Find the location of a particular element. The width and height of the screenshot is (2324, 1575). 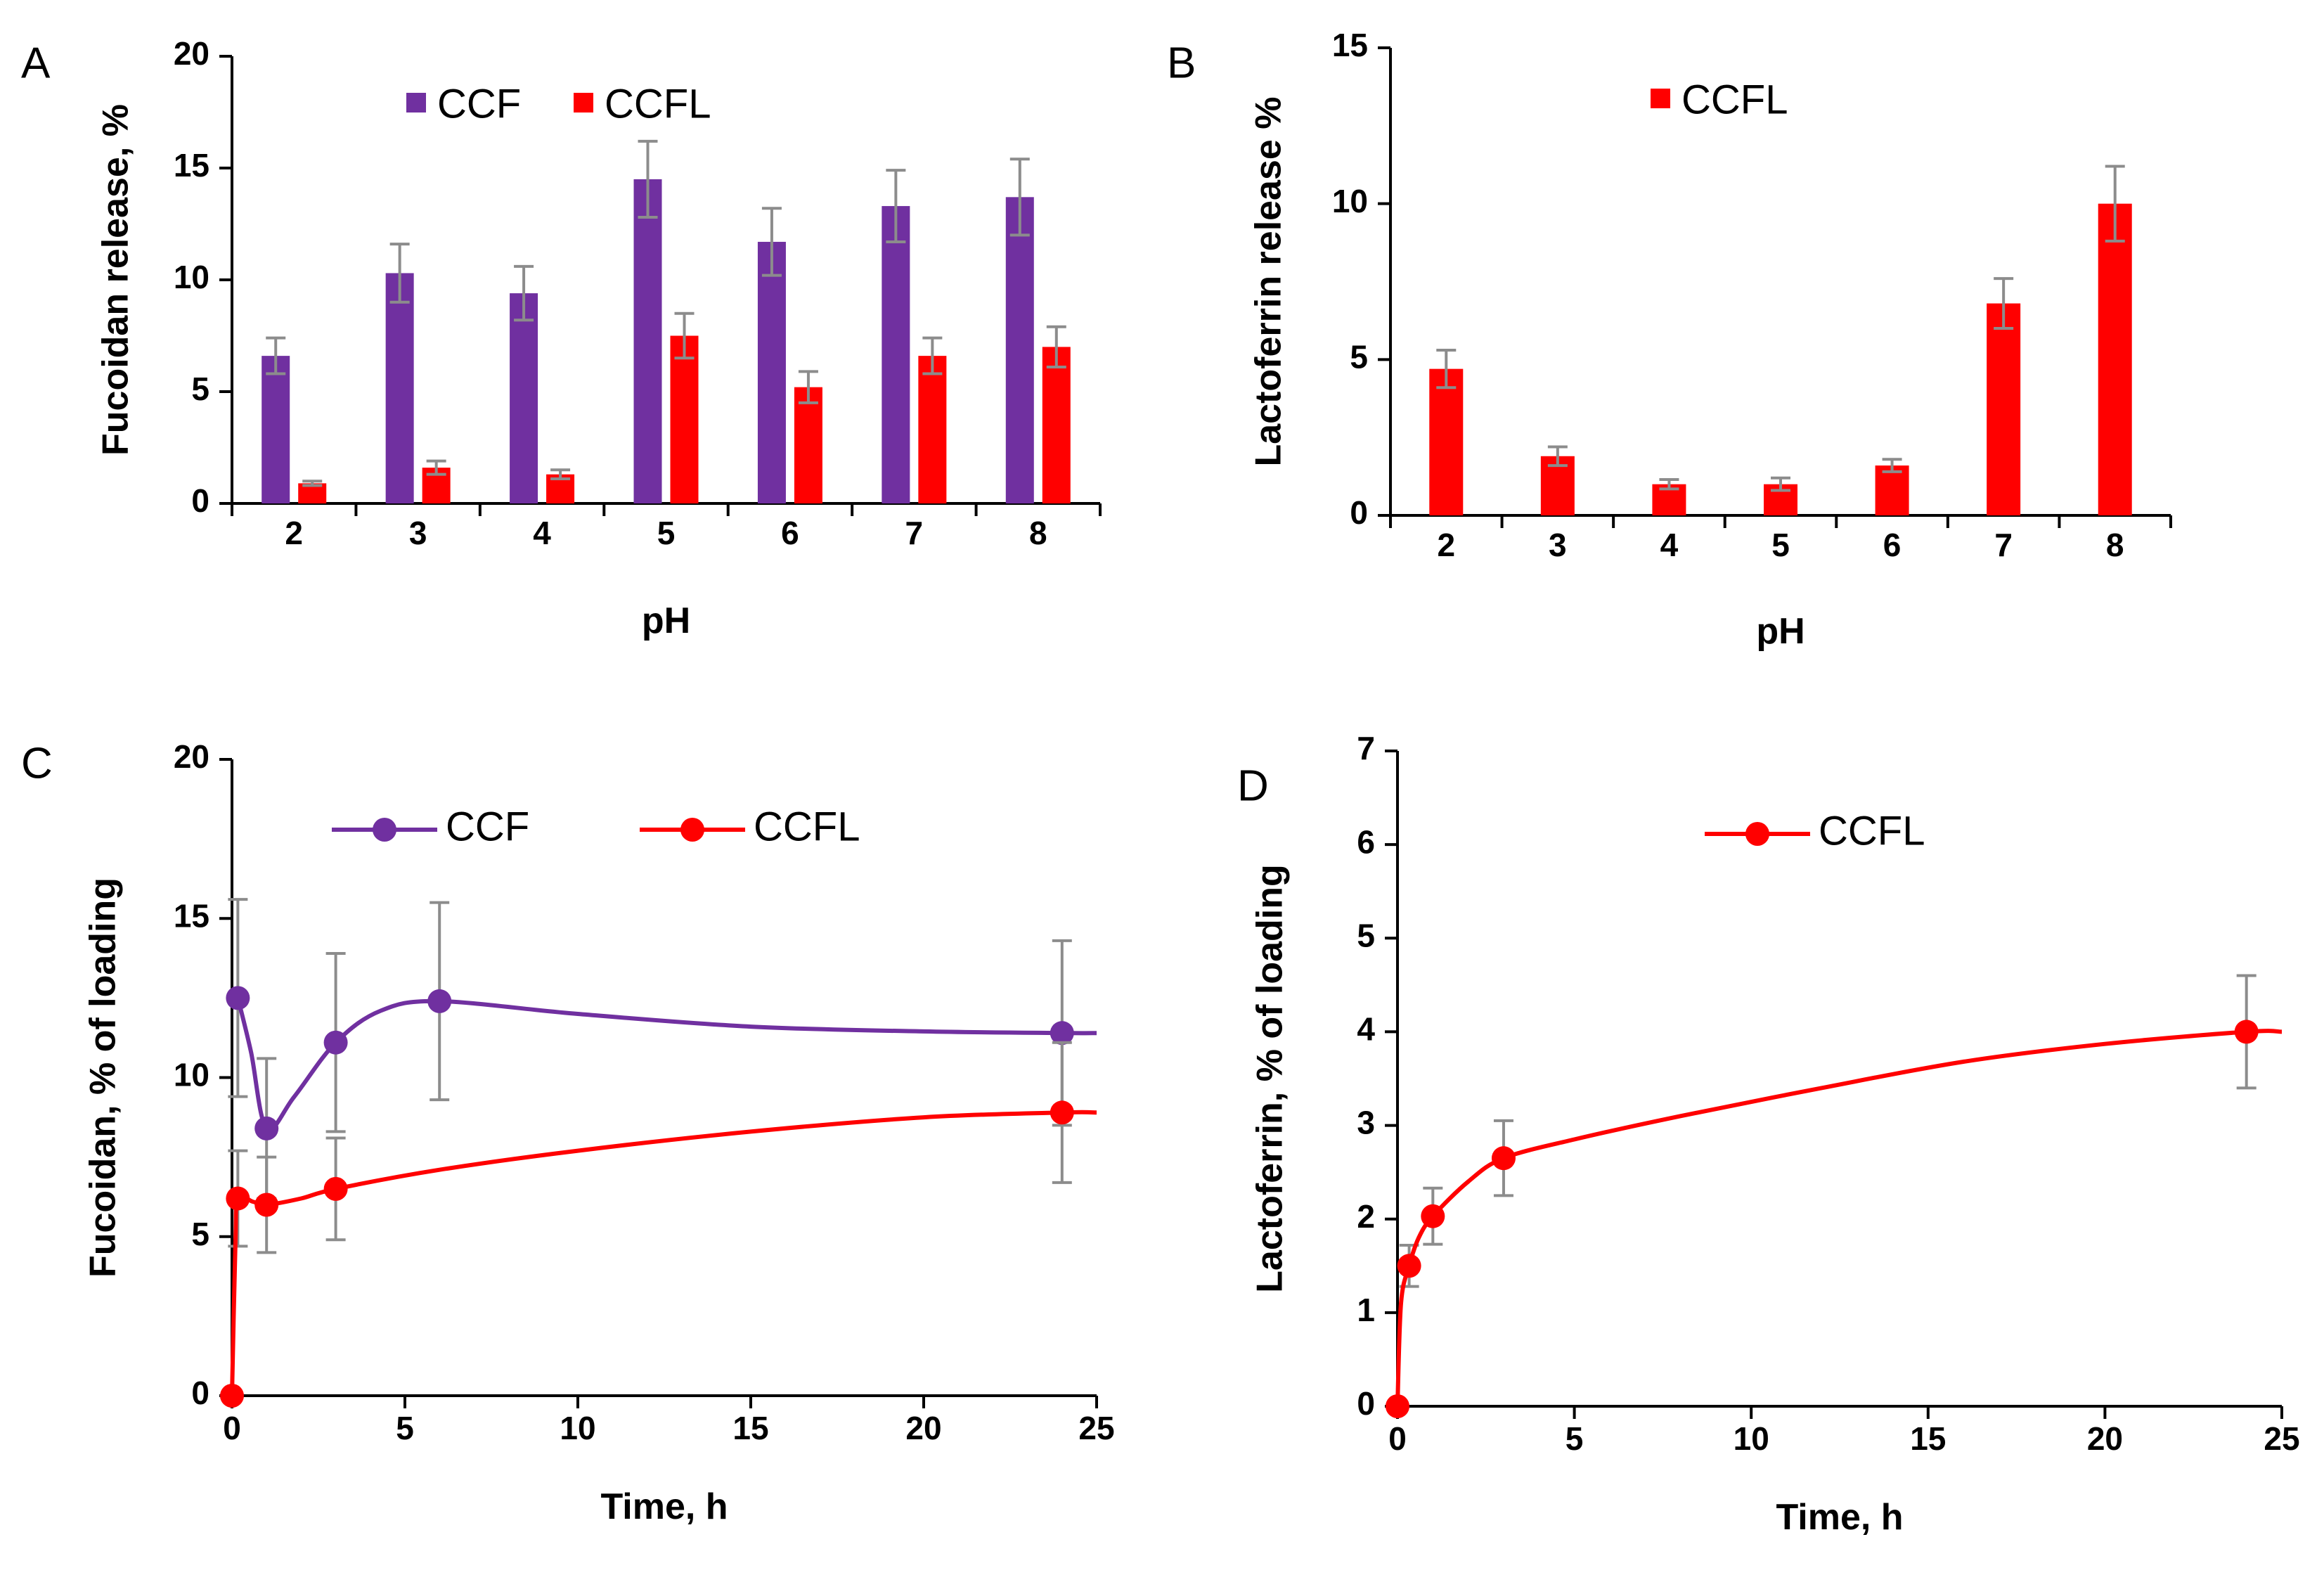

y-tick-label-a: 5 is located at coordinates (200, 389).